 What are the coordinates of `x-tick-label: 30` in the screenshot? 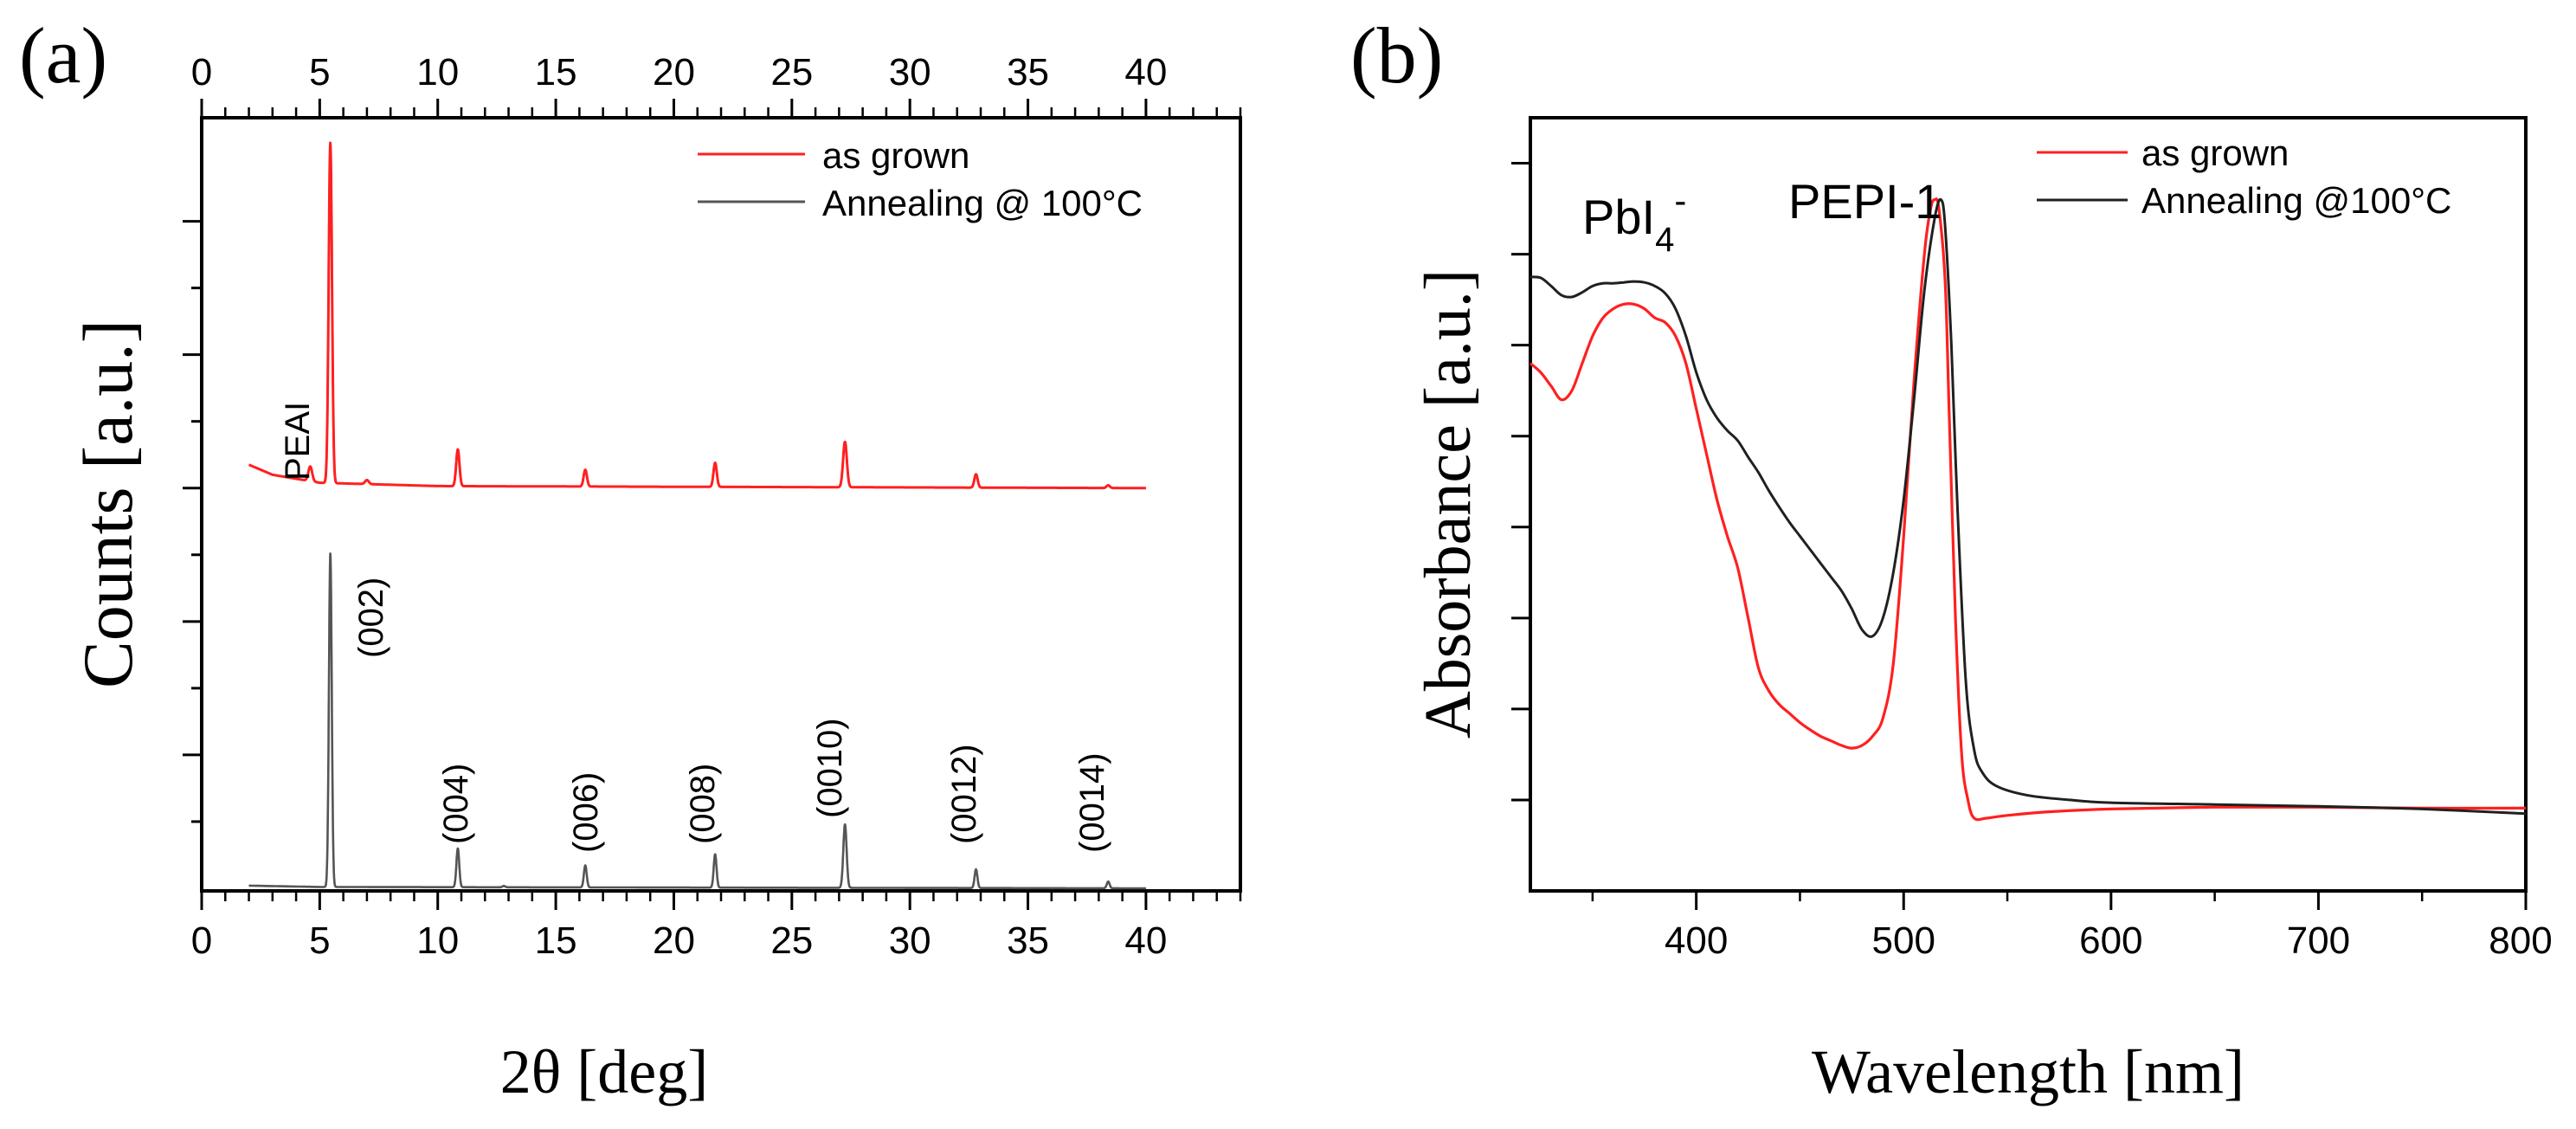 It's located at (910, 941).